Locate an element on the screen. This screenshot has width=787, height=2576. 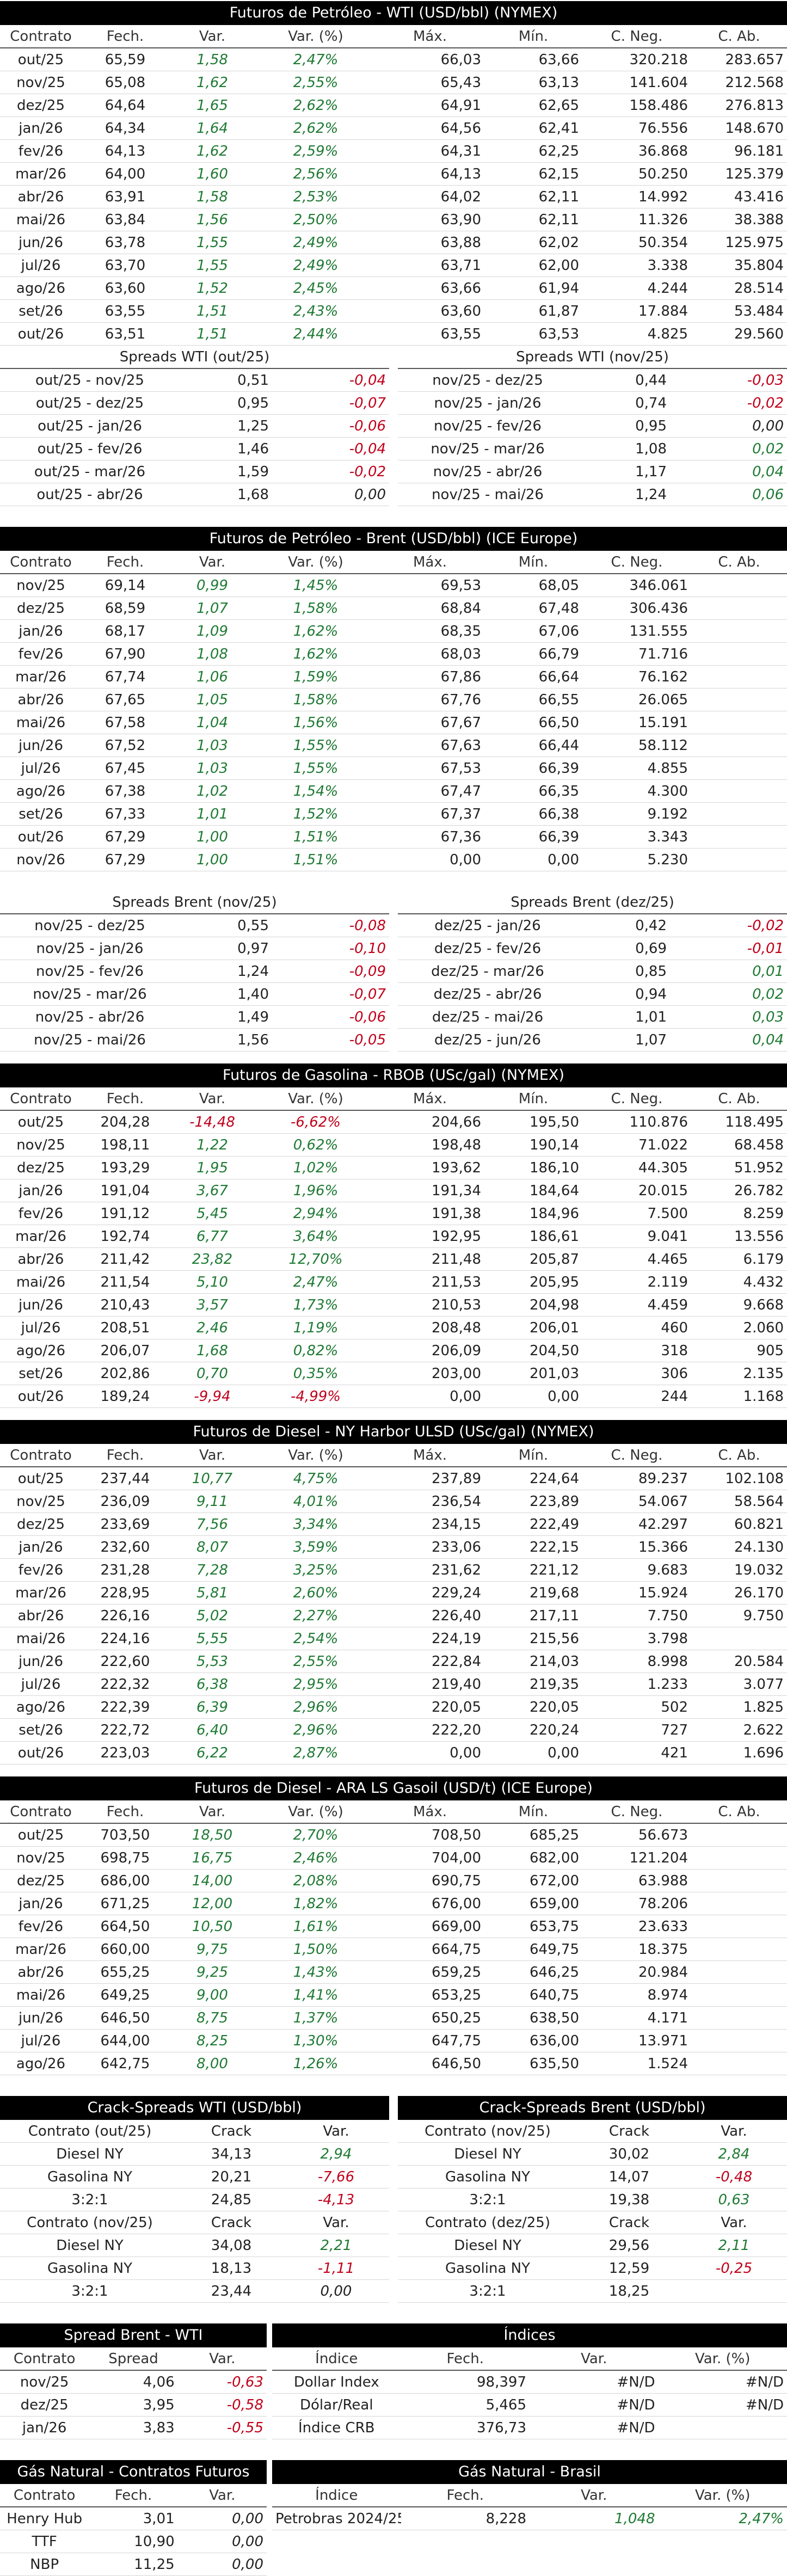
table-cell: 655,25 is located at coordinates (125, 1972).